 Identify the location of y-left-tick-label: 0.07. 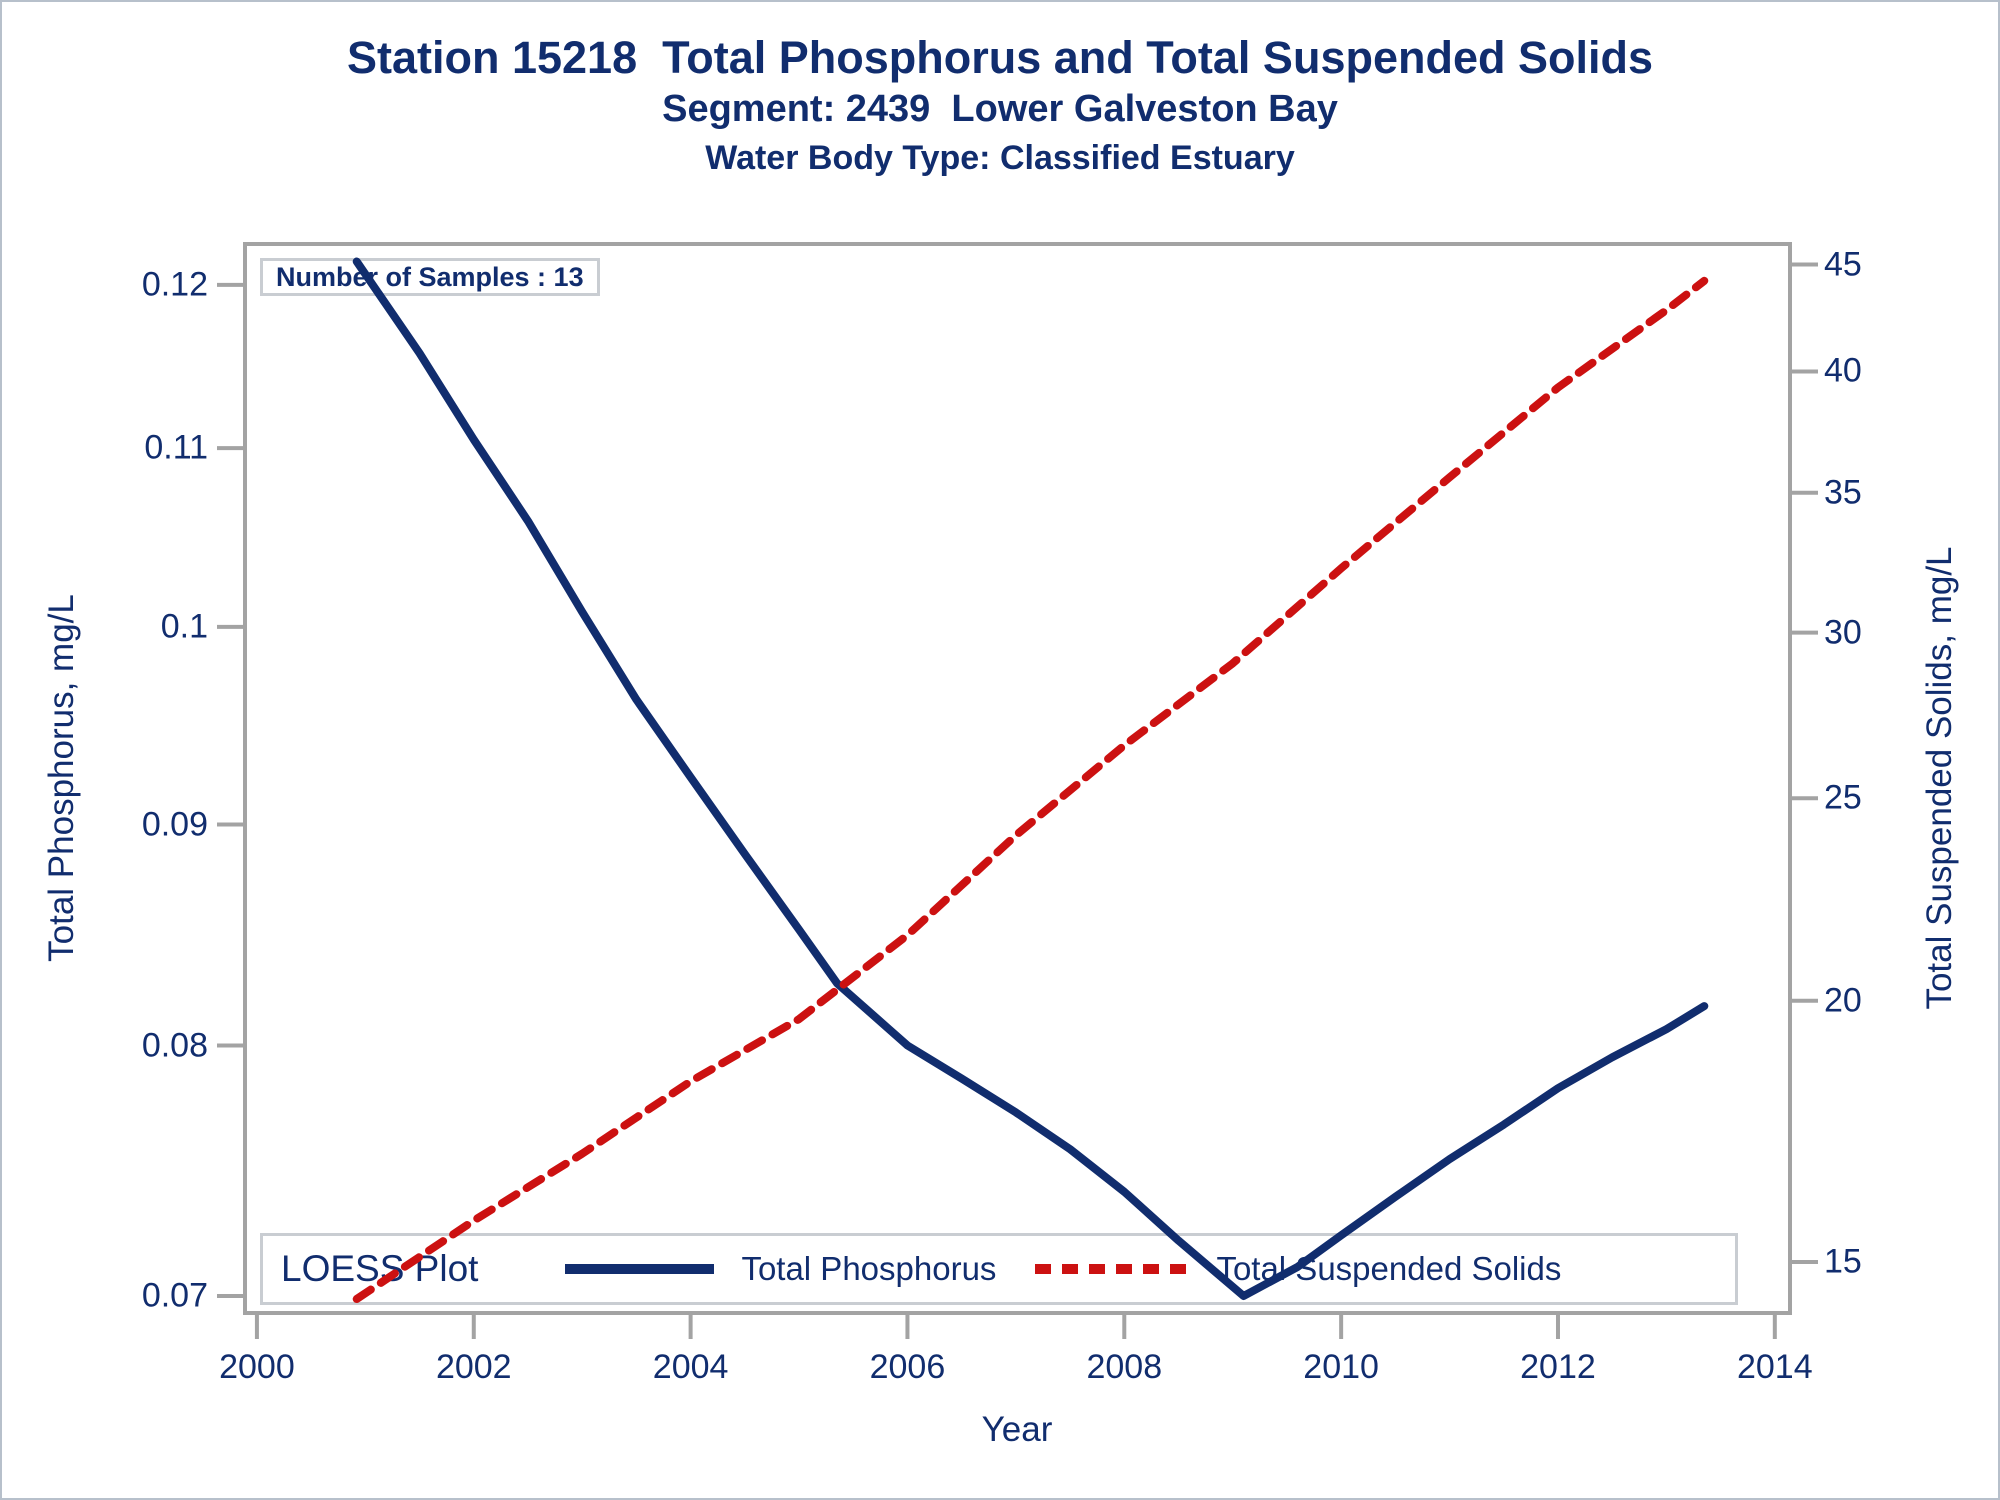
(174, 1295).